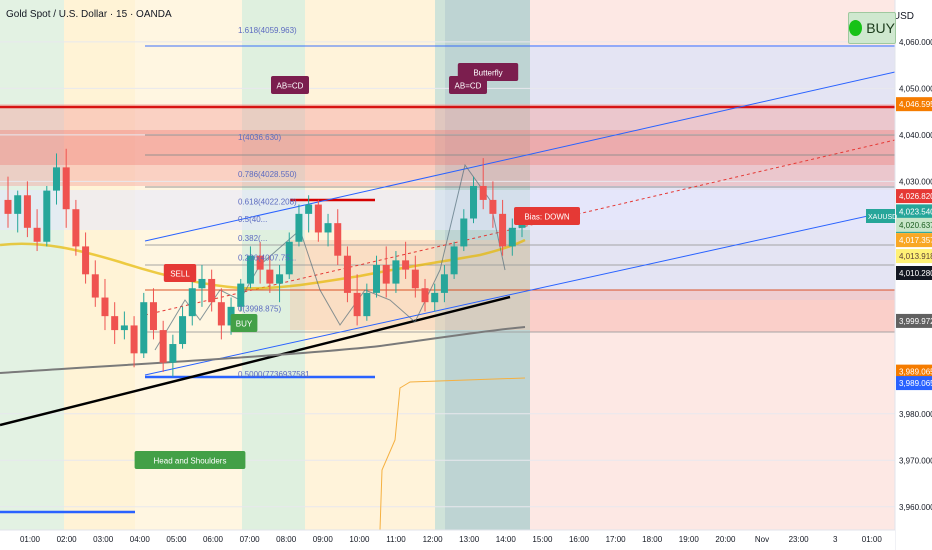 The image size is (932, 550). I want to click on time-tick-label: 06:00, so click(213, 539).